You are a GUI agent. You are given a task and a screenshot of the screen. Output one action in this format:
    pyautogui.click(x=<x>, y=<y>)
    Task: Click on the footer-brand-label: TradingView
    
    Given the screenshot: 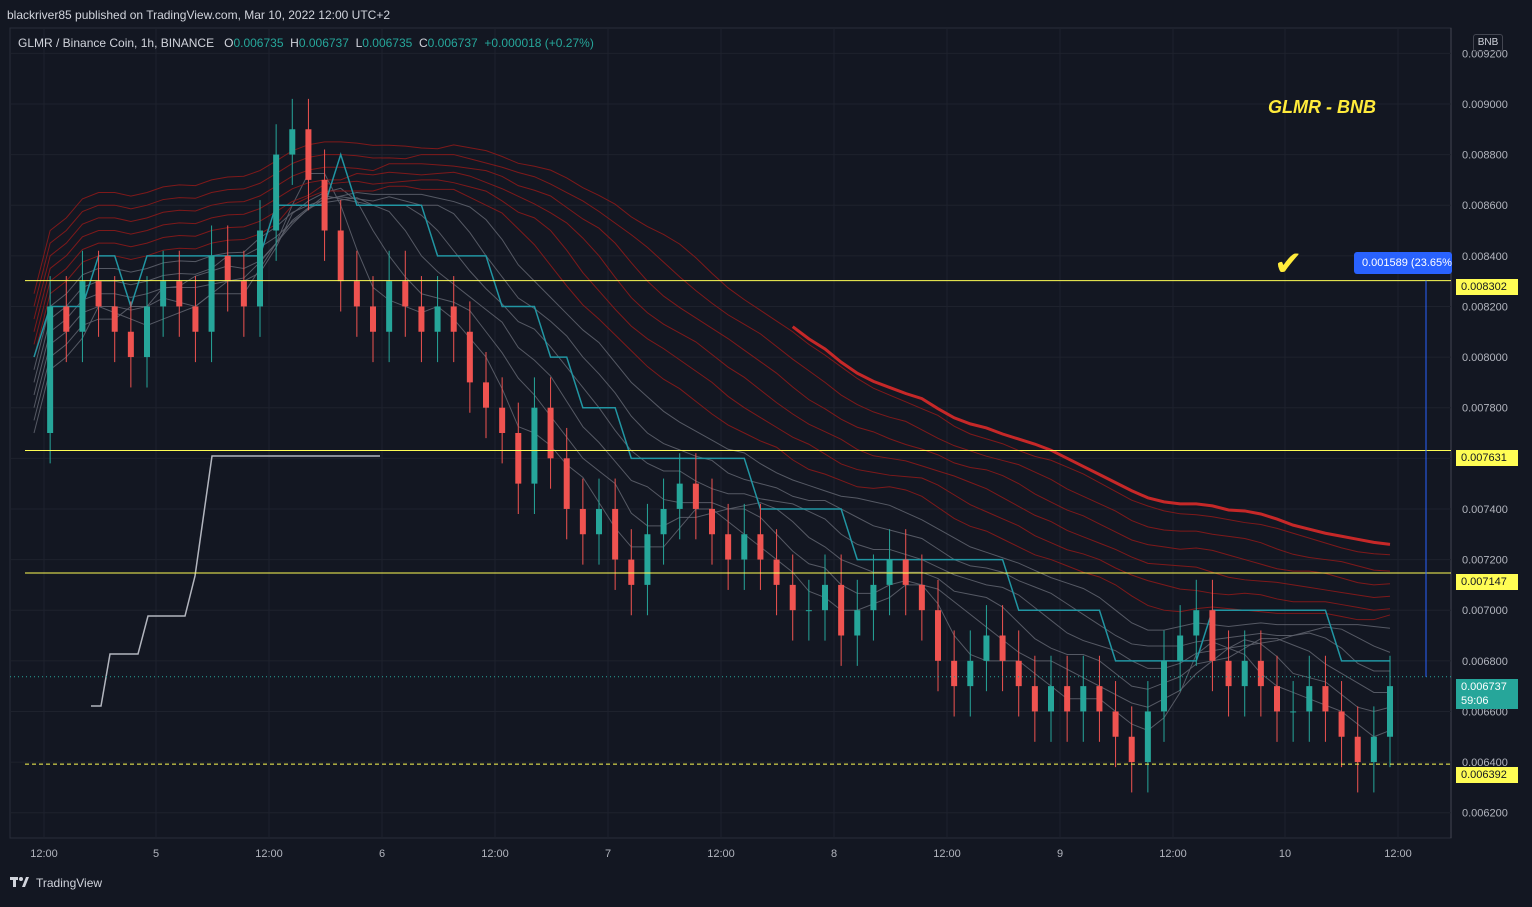 What is the action you would take?
    pyautogui.click(x=69, y=883)
    